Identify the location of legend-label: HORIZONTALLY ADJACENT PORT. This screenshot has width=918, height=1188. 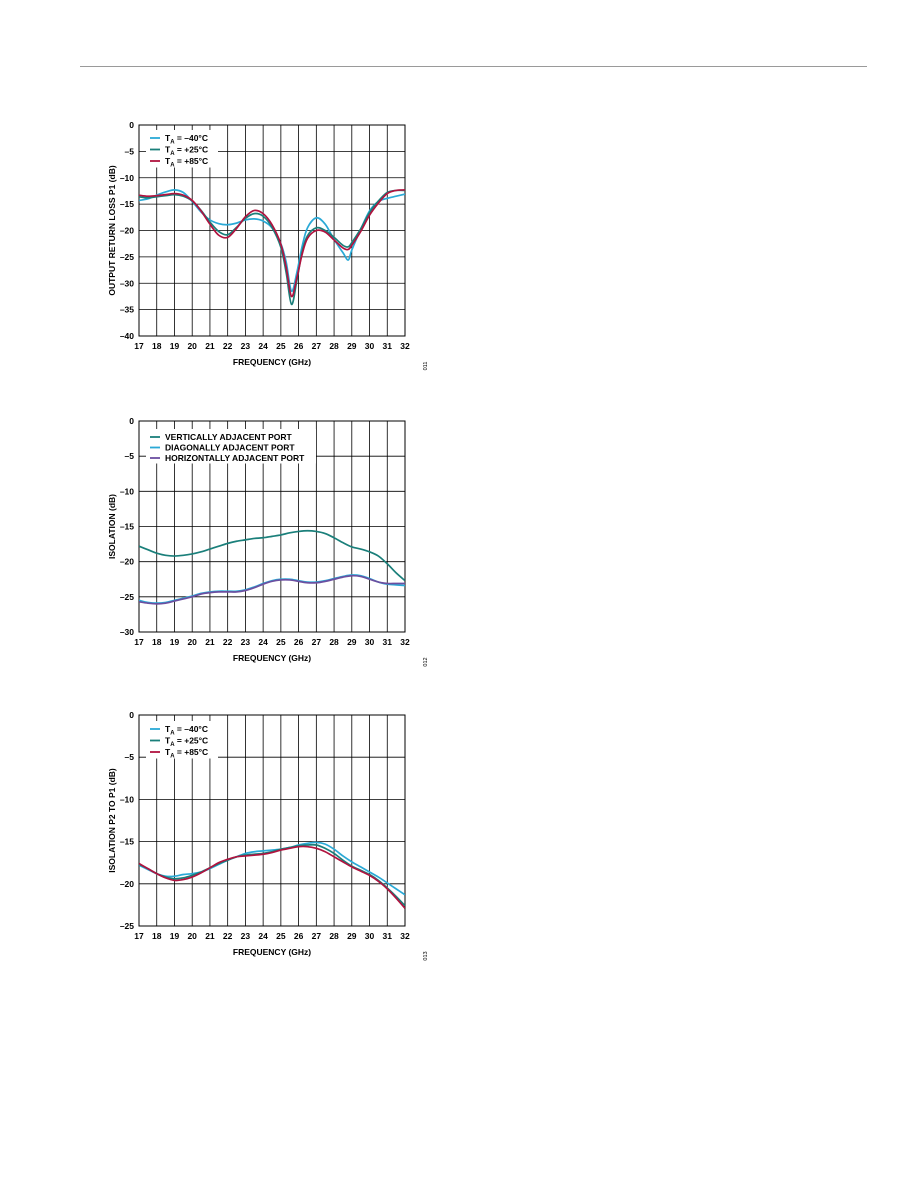
(235, 458).